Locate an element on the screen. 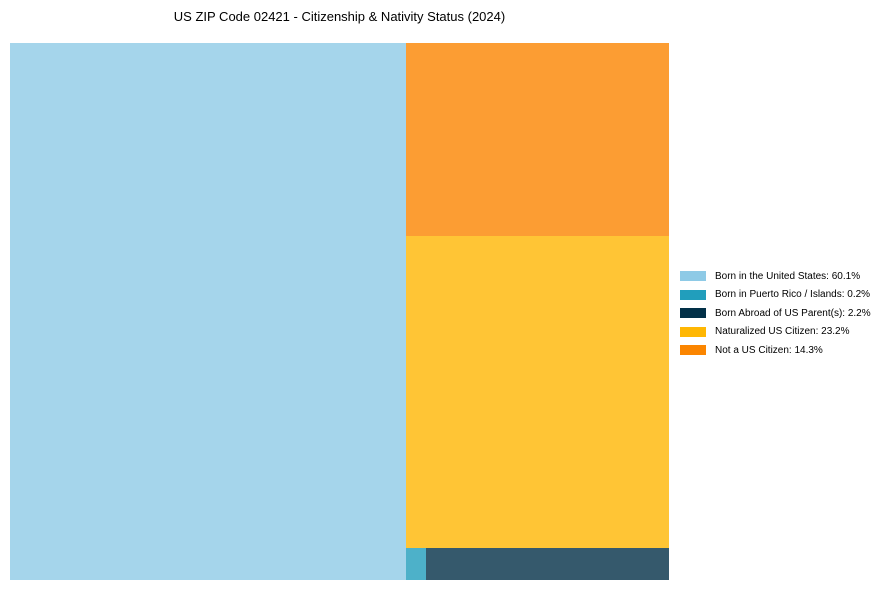 Image resolution: width=889 pixels, height=590 pixels. legend-label: Born in the United States: 60.1% is located at coordinates (788, 276).